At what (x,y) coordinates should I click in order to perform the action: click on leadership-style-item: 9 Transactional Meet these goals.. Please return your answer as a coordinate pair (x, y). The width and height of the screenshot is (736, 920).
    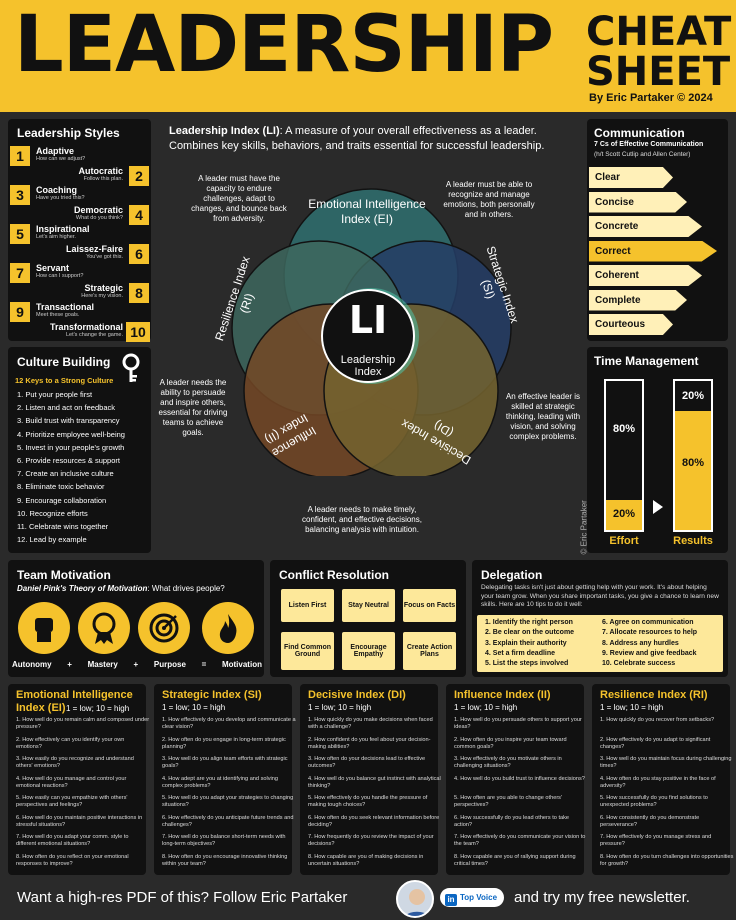
    Looking at the image, I should click on (79, 312).